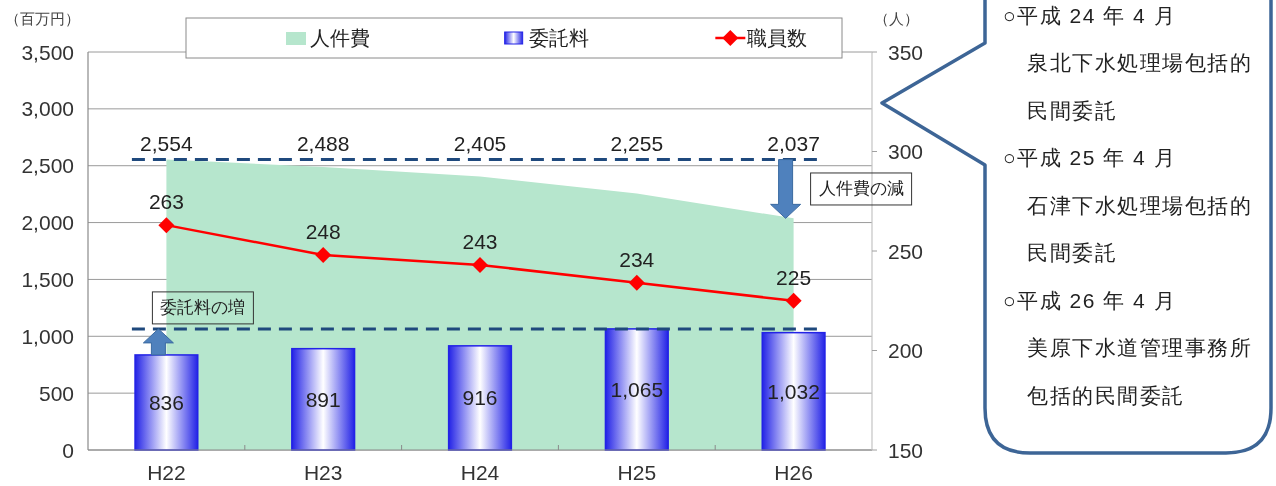 The height and width of the screenshot is (486, 1276). I want to click on x-tick-label: H26, so click(793, 472).